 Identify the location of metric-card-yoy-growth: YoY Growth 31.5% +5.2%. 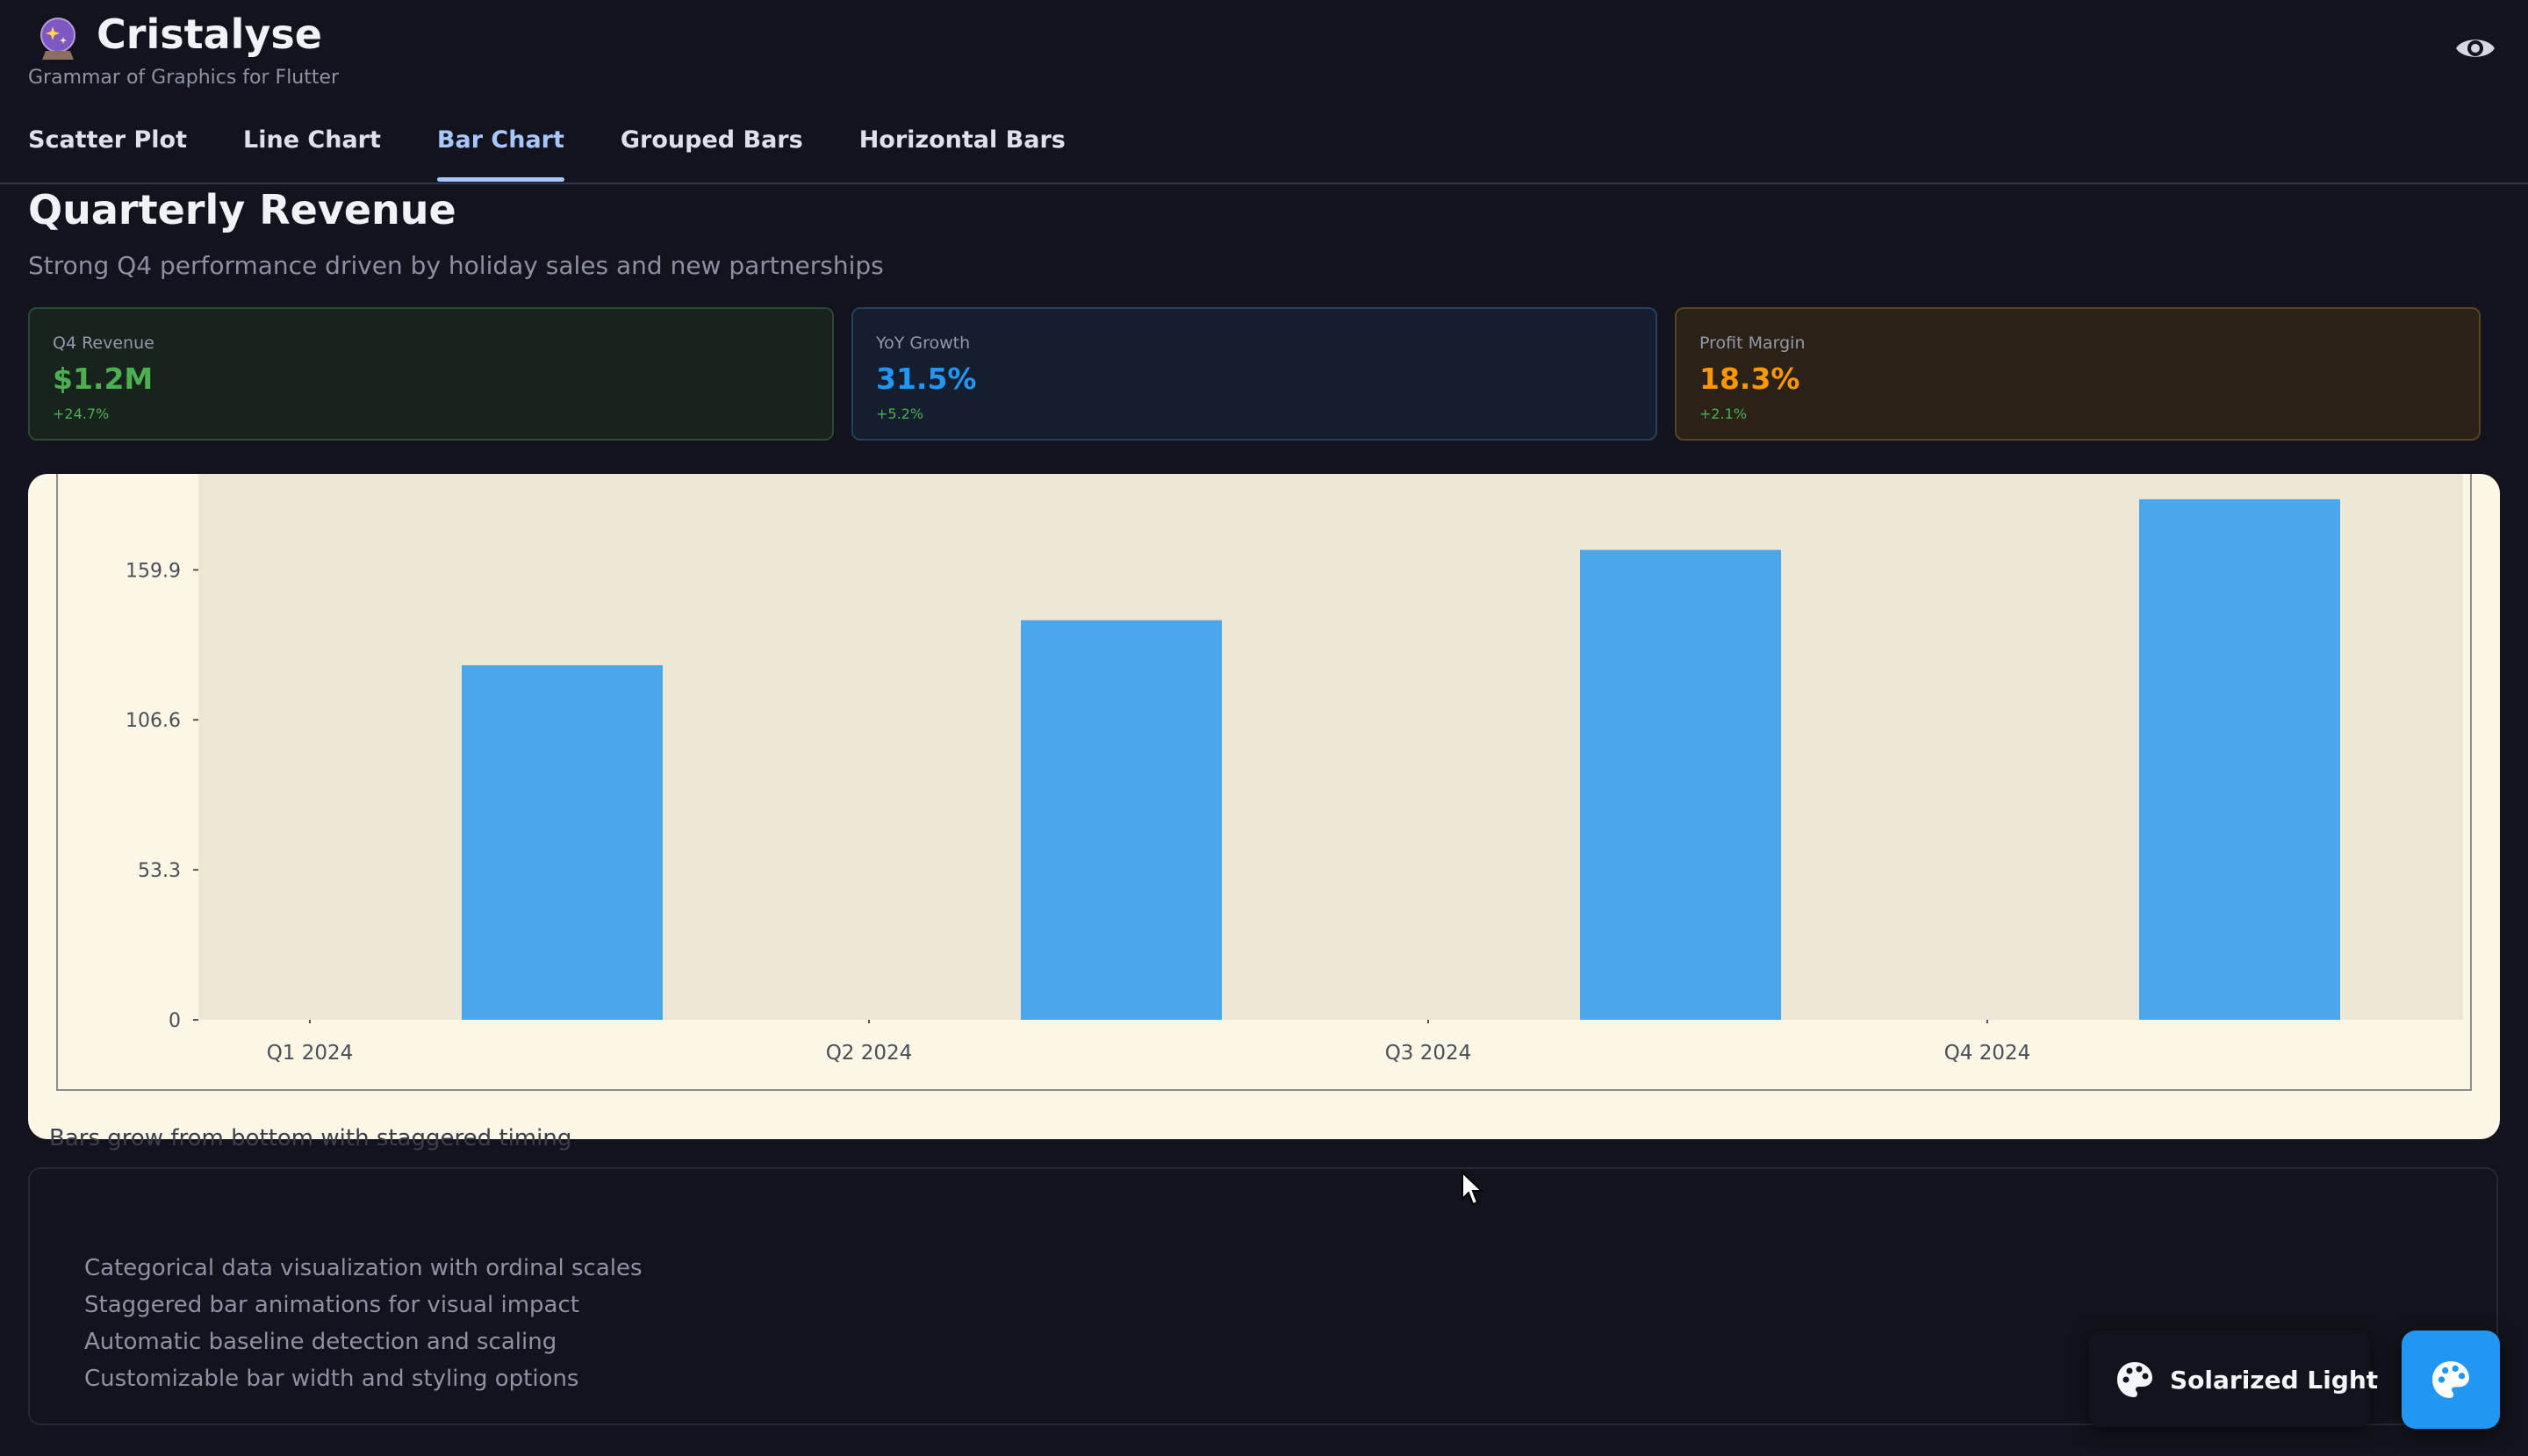
(1254, 374).